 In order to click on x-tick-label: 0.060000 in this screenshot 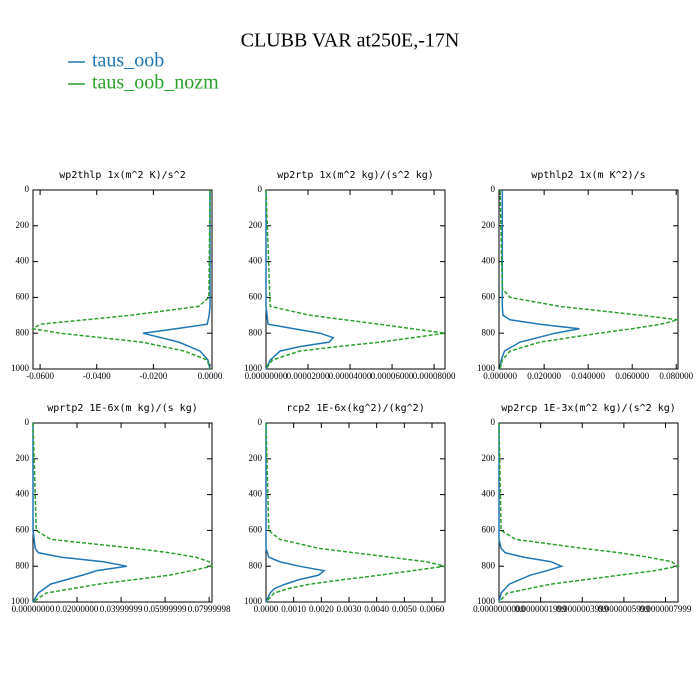, I will do `click(632, 376)`.